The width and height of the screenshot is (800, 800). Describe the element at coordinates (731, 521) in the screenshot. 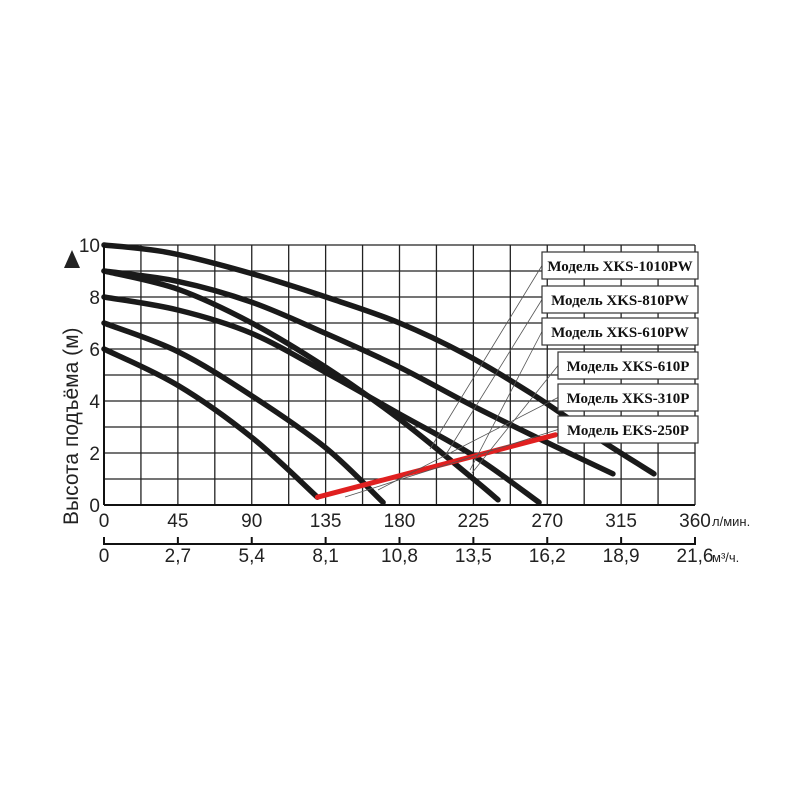

I see `x-unit-lpm: л/мин.` at that location.